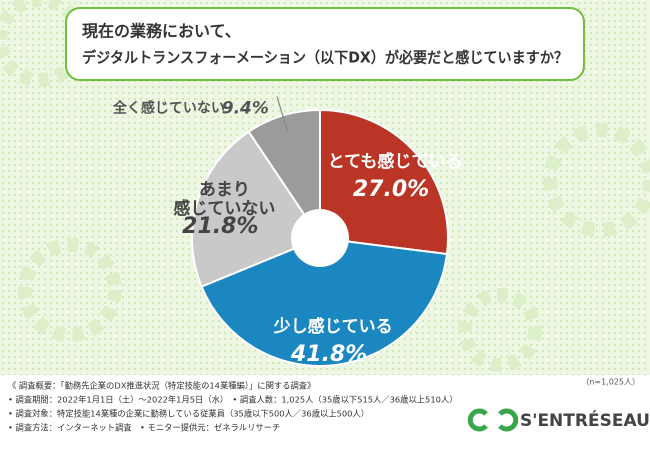  Describe the element at coordinates (333, 326) in the screenshot. I see `slice-label: 少し感じている` at that location.